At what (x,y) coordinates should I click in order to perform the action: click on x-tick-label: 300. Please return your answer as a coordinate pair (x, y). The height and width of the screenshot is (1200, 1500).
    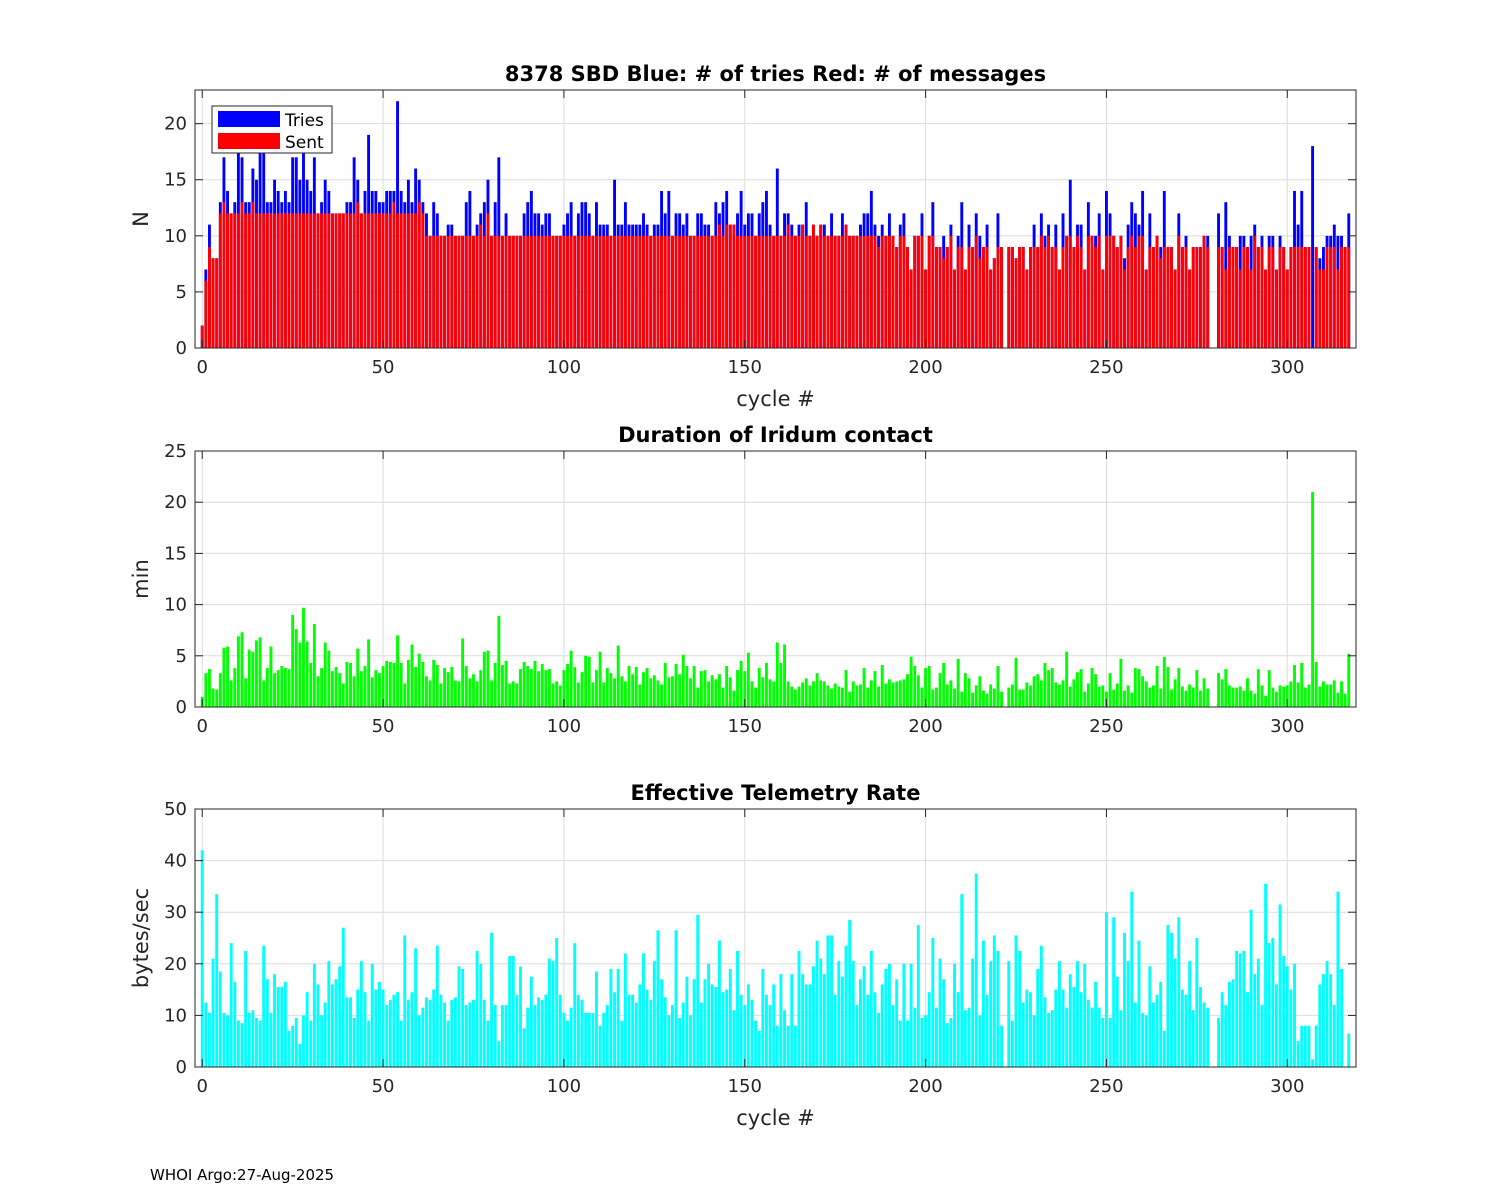
    Looking at the image, I should click on (1287, 367).